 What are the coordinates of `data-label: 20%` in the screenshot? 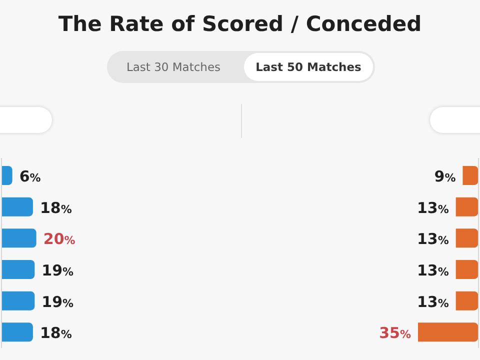 It's located at (59, 239).